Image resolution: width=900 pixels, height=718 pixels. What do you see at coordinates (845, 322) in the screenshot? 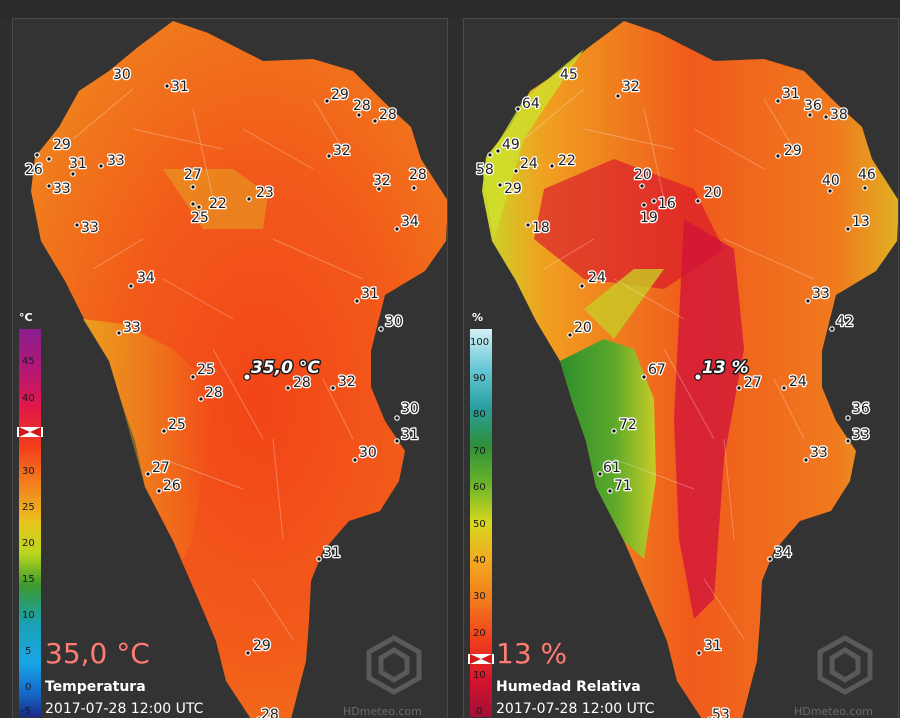
I see `station-label: 42` at bounding box center [845, 322].